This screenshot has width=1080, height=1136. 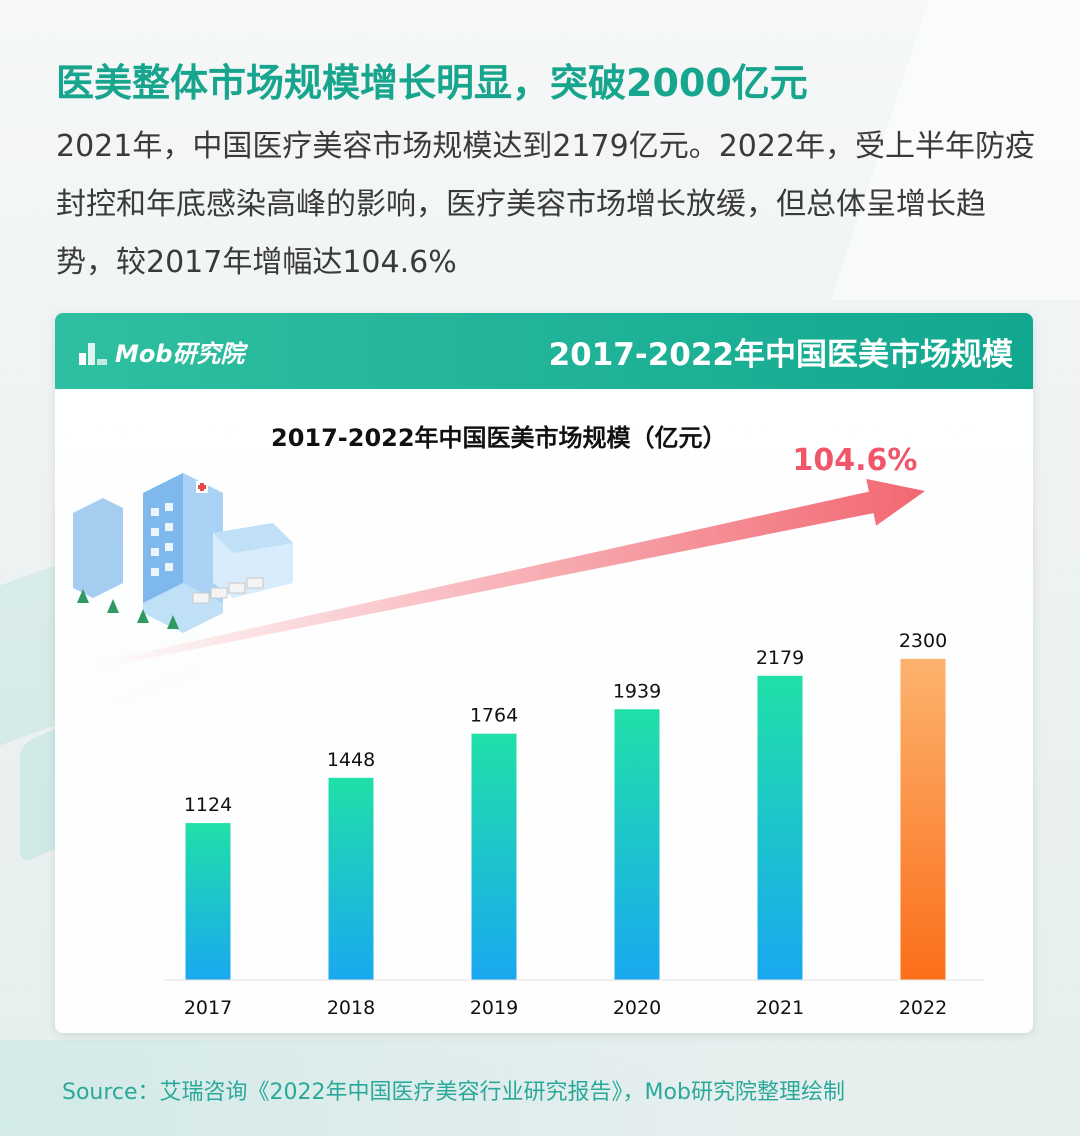 I want to click on bar-2019, so click(x=494, y=856).